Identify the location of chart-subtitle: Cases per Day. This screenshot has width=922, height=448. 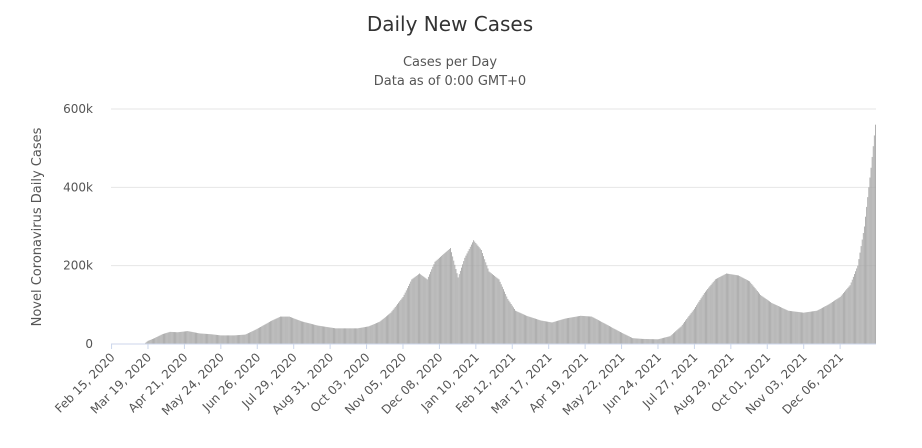
(450, 62).